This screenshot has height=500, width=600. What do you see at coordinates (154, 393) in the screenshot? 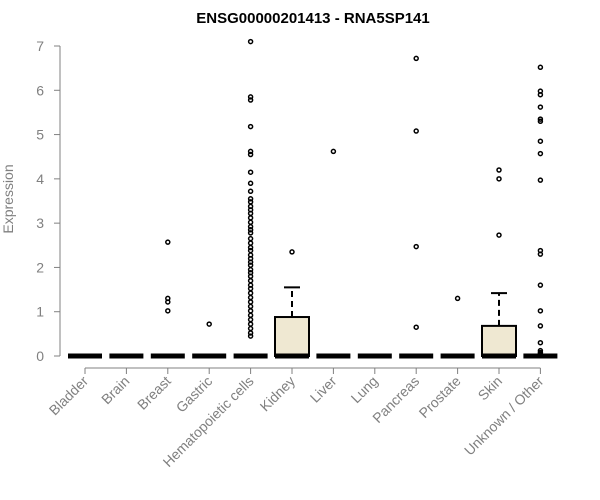
I see `x-tick-label: Breast` at bounding box center [154, 393].